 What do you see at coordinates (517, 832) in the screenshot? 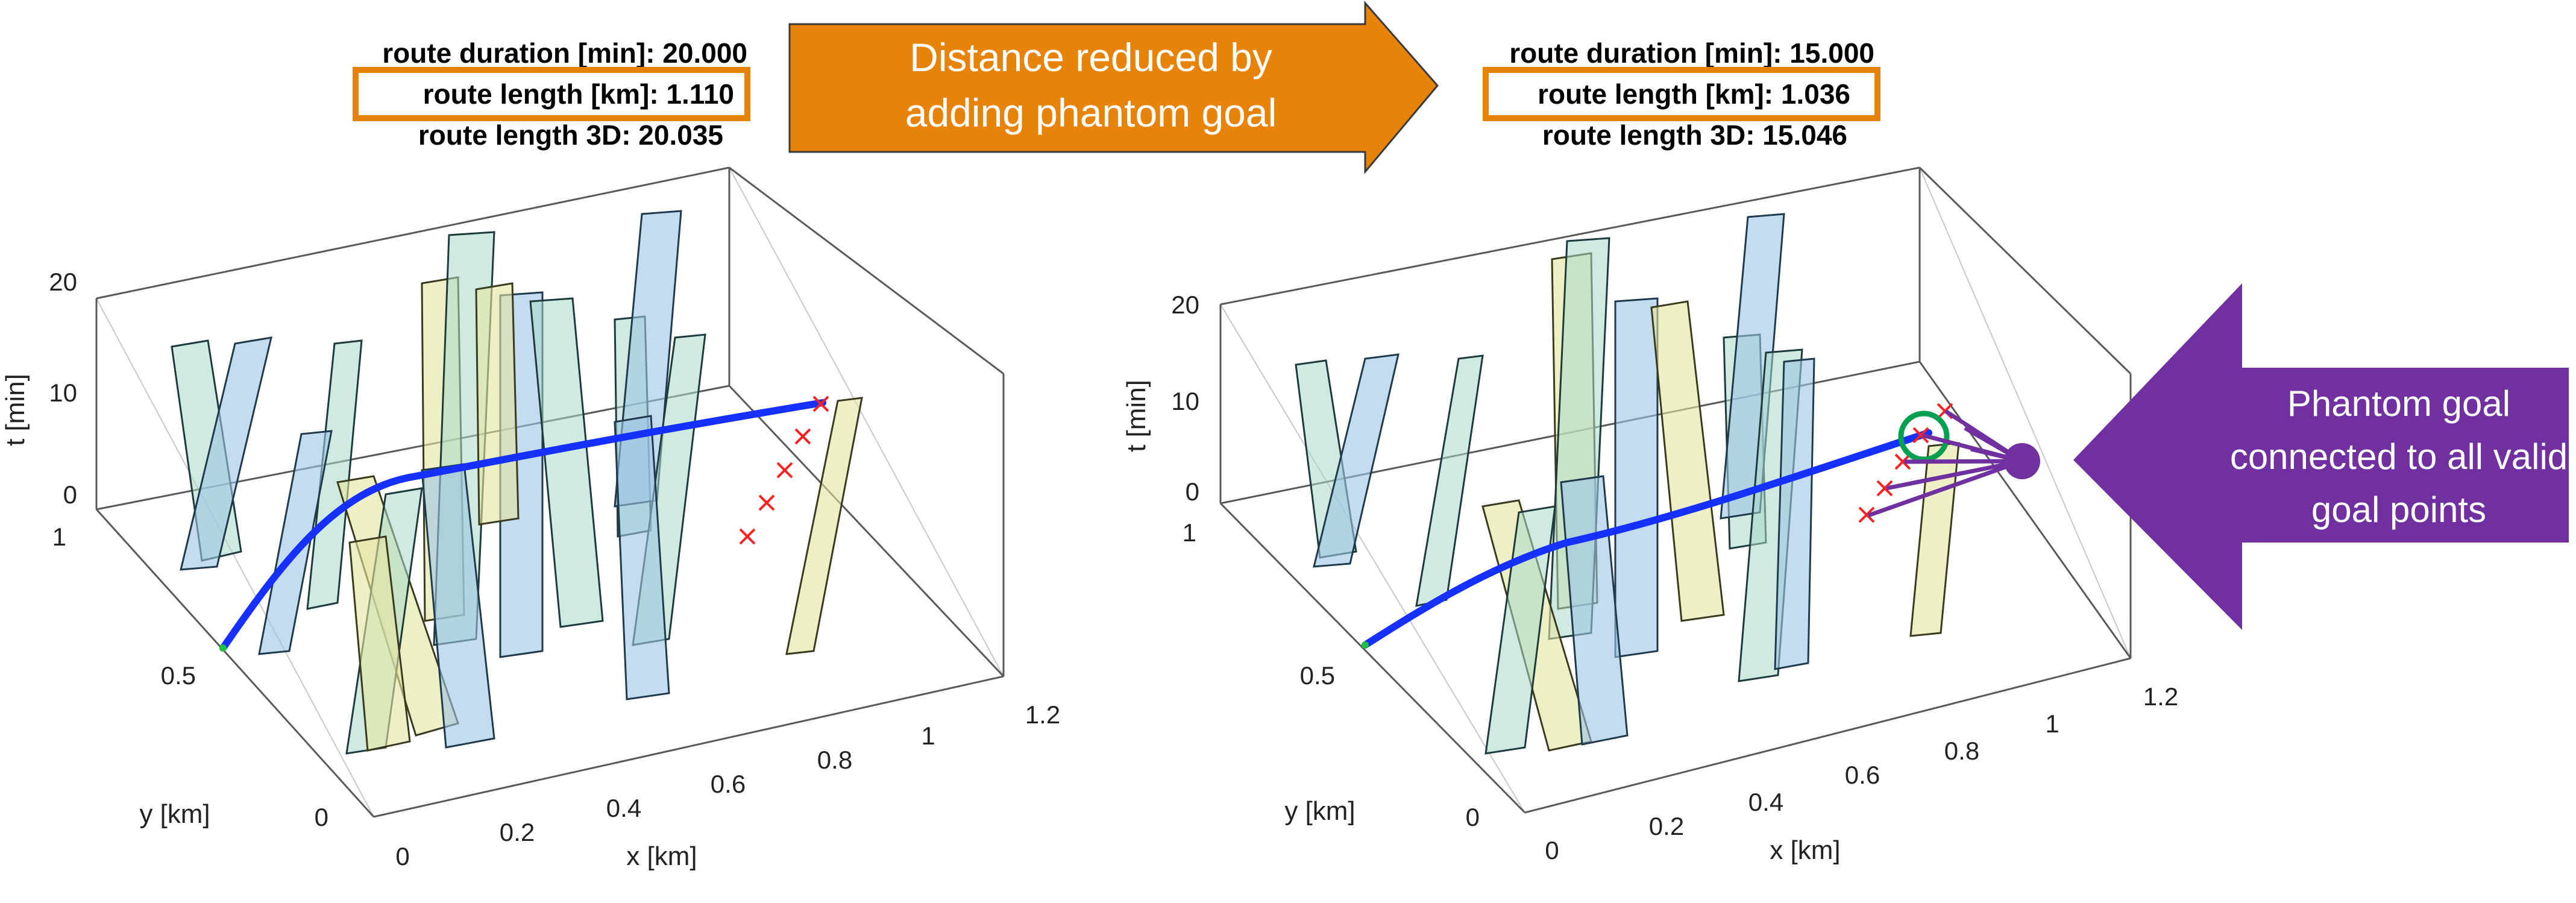
I see `left-x-tick: 0.2` at bounding box center [517, 832].